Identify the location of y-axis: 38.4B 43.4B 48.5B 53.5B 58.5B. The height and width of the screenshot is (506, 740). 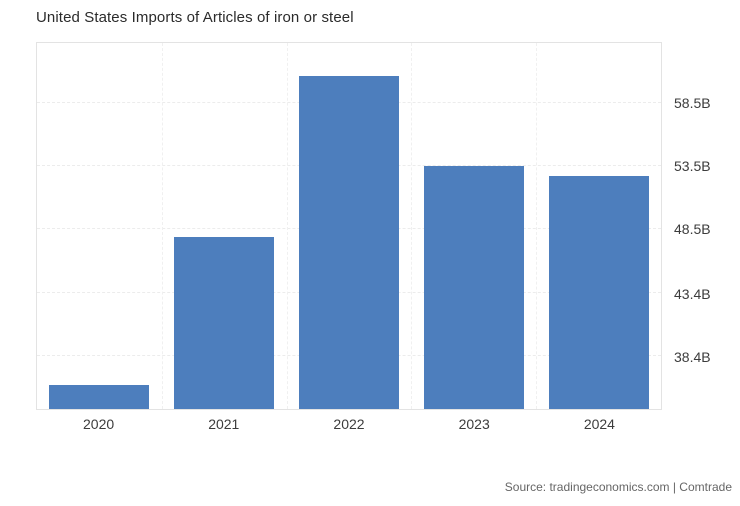
(703, 226).